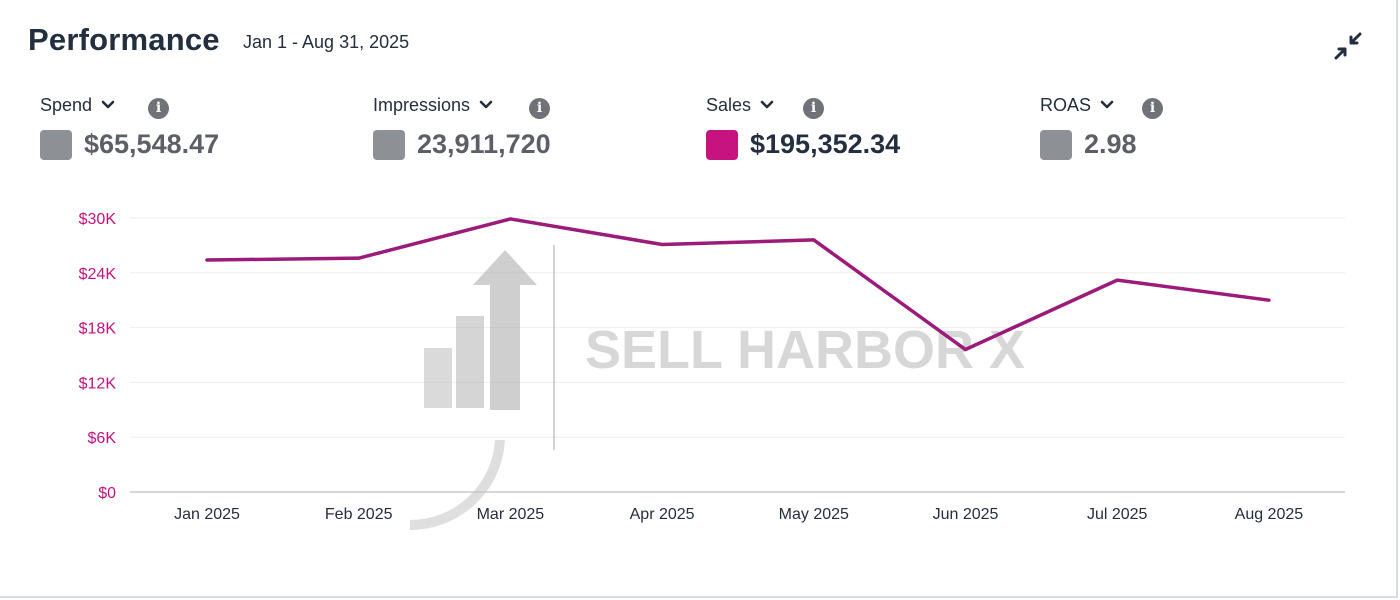  What do you see at coordinates (124, 39) in the screenshot?
I see `page-title: Performance` at bounding box center [124, 39].